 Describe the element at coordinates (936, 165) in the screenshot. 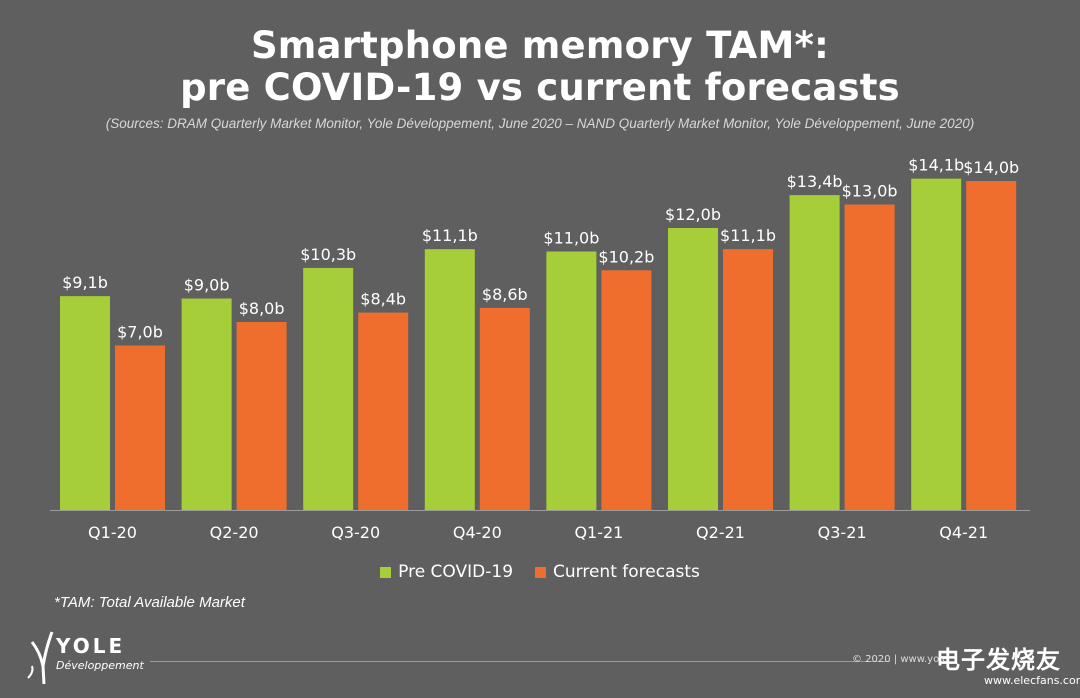

I see `data-label-pre-covid-q4-21: $14,1b` at that location.